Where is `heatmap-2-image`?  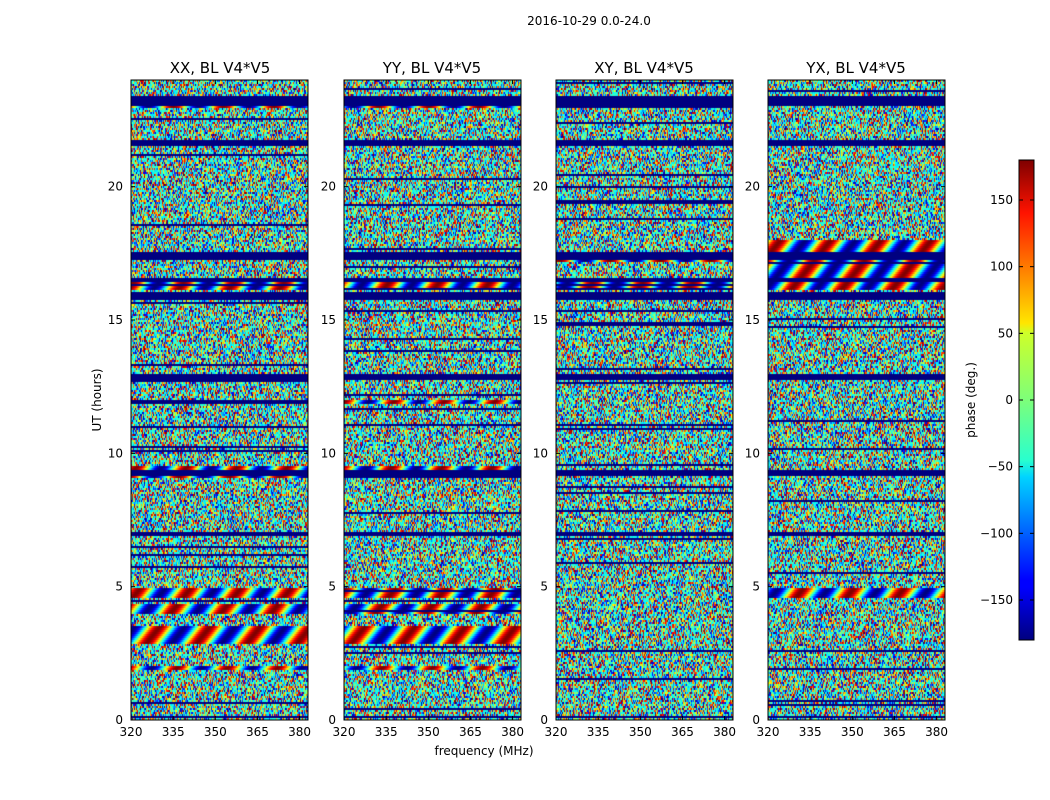
heatmap-2-image is located at coordinates (432, 400).